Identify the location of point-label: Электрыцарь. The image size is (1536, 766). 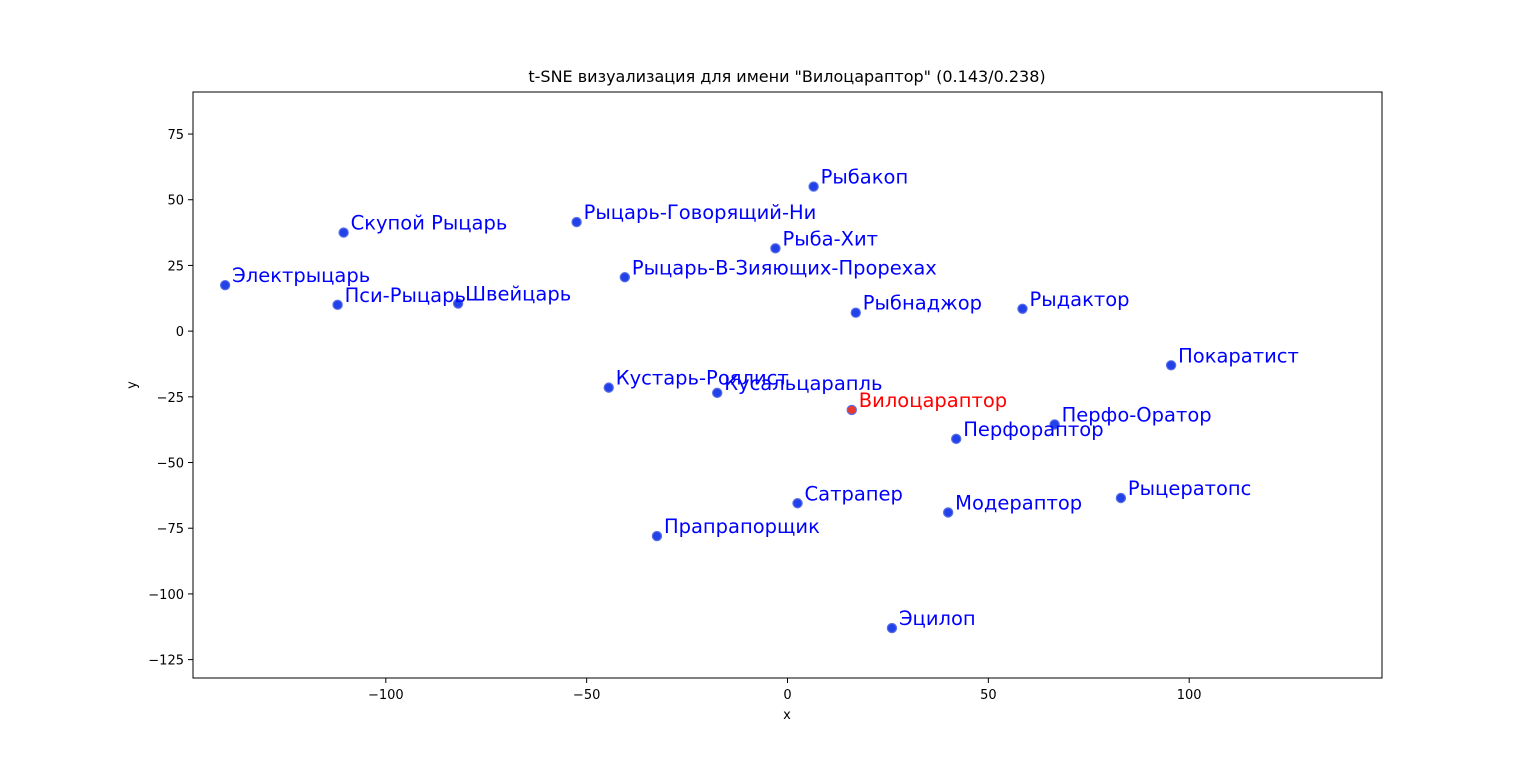
(301, 275).